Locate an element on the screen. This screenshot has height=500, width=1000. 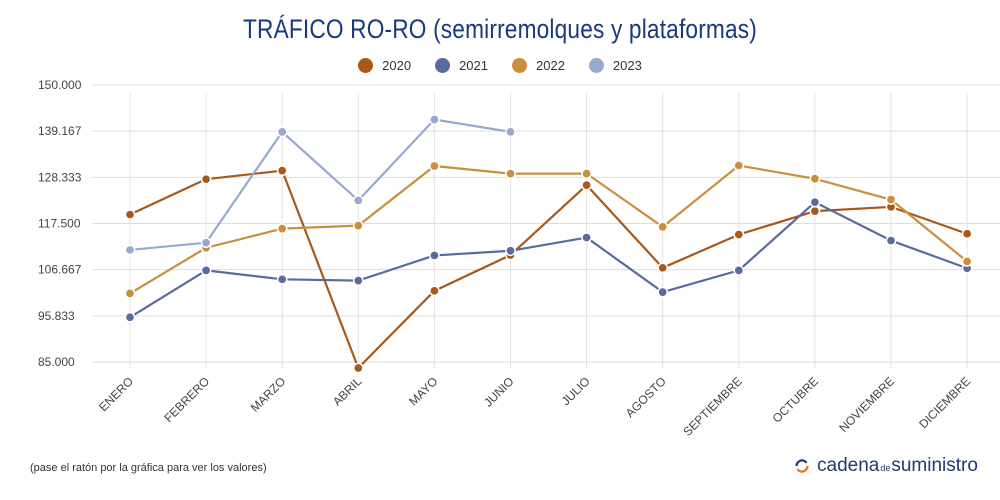
x-tick-label: SEPTIEMBRE is located at coordinates (712, 406).